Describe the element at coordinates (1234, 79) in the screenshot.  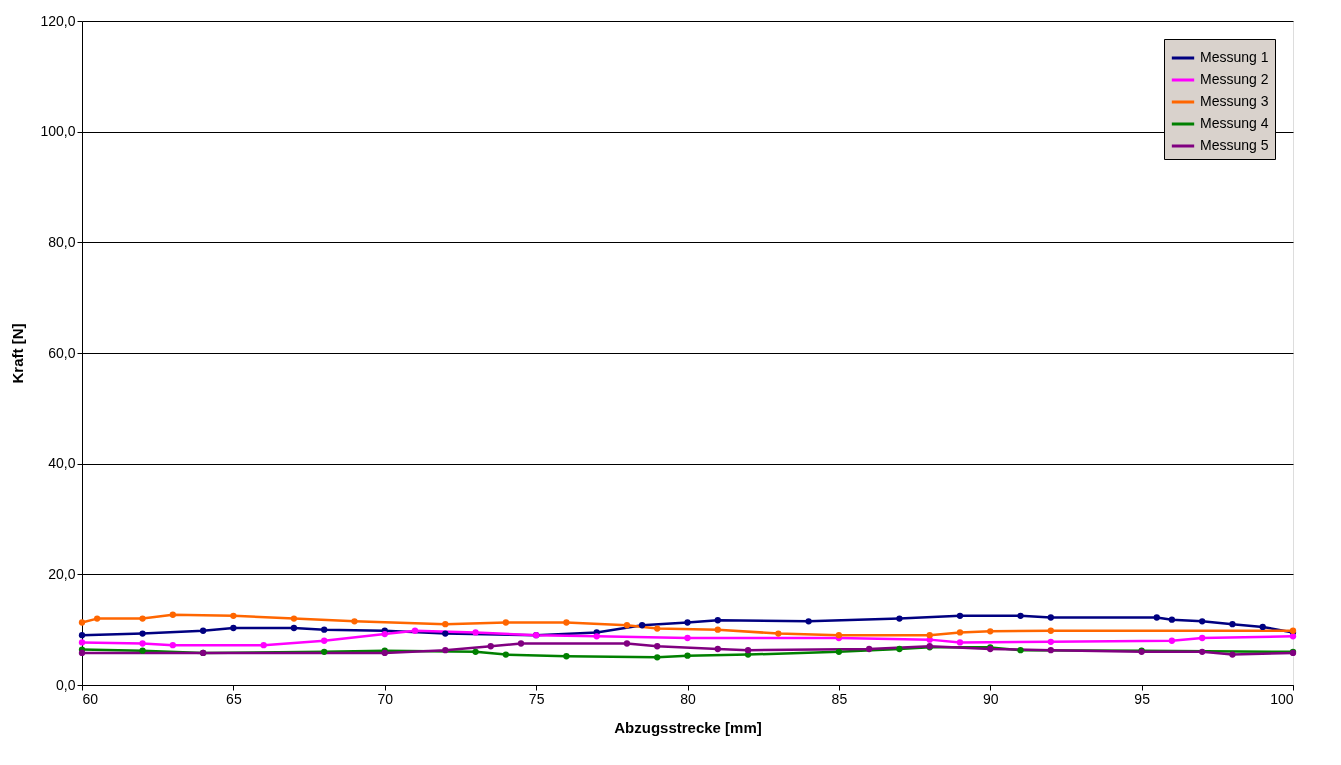
I see `legend-label: Messung 2` at that location.